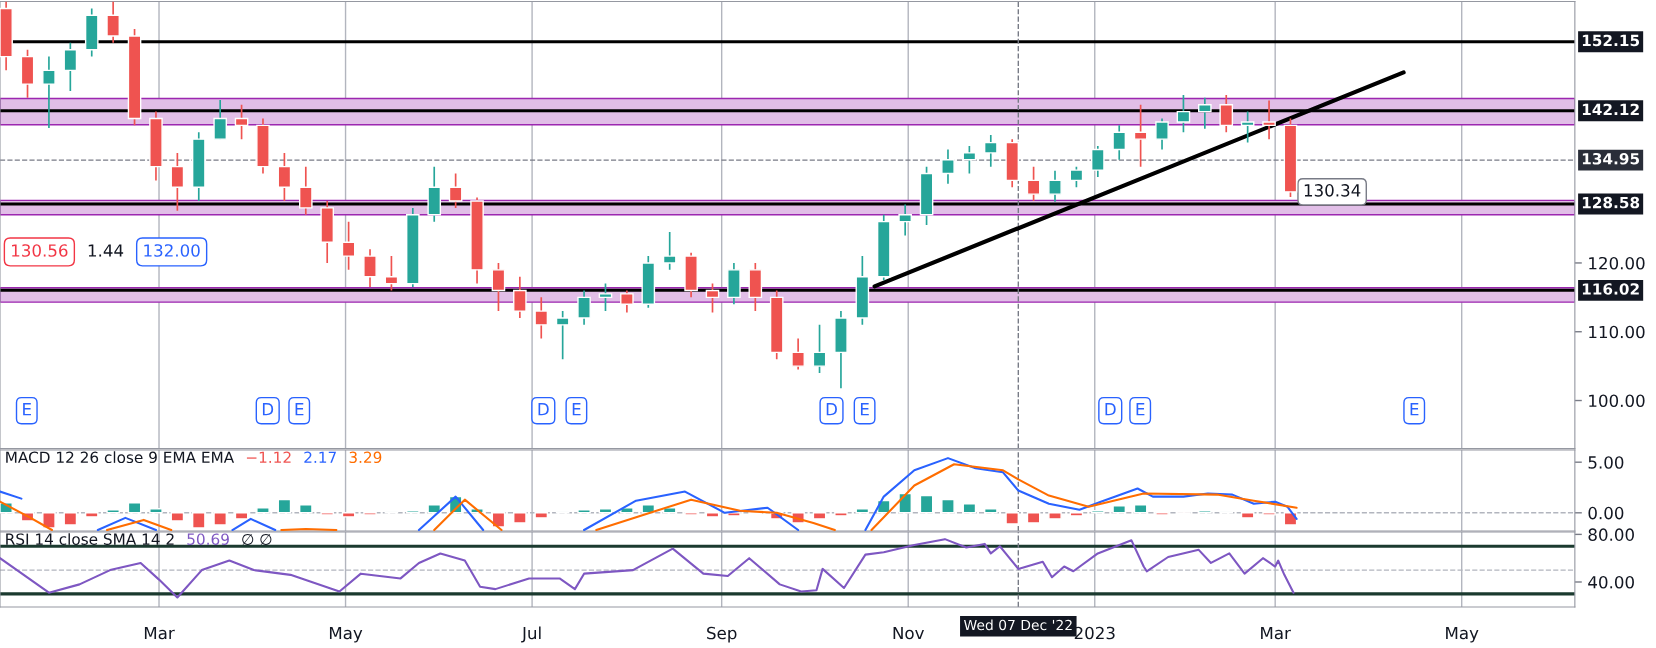 The image size is (1656, 648). I want to click on annotation: 1.44, so click(106, 250).